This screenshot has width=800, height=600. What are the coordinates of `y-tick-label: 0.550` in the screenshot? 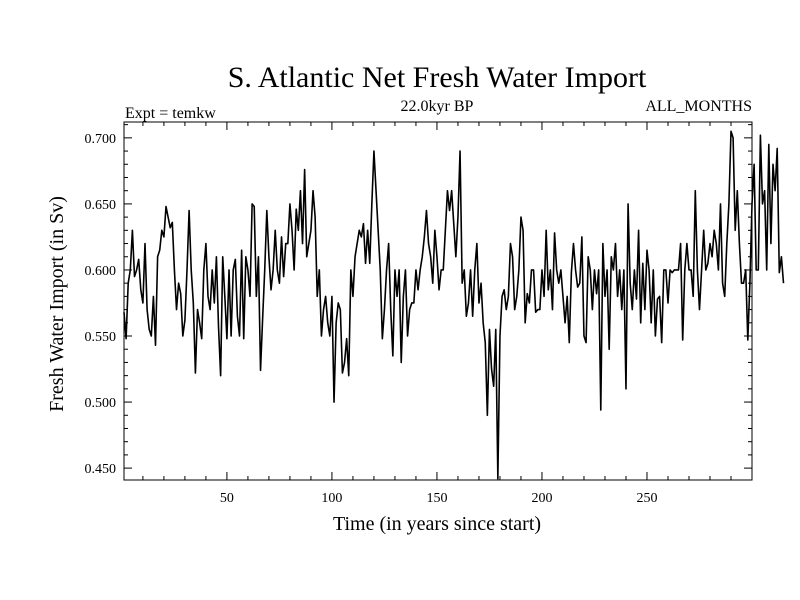 It's located at (101, 337).